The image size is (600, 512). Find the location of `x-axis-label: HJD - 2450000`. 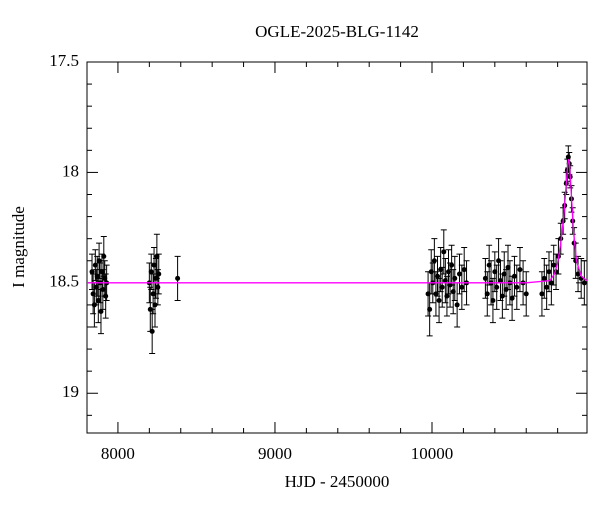

x-axis-label: HJD - 2450000 is located at coordinates (337, 481).